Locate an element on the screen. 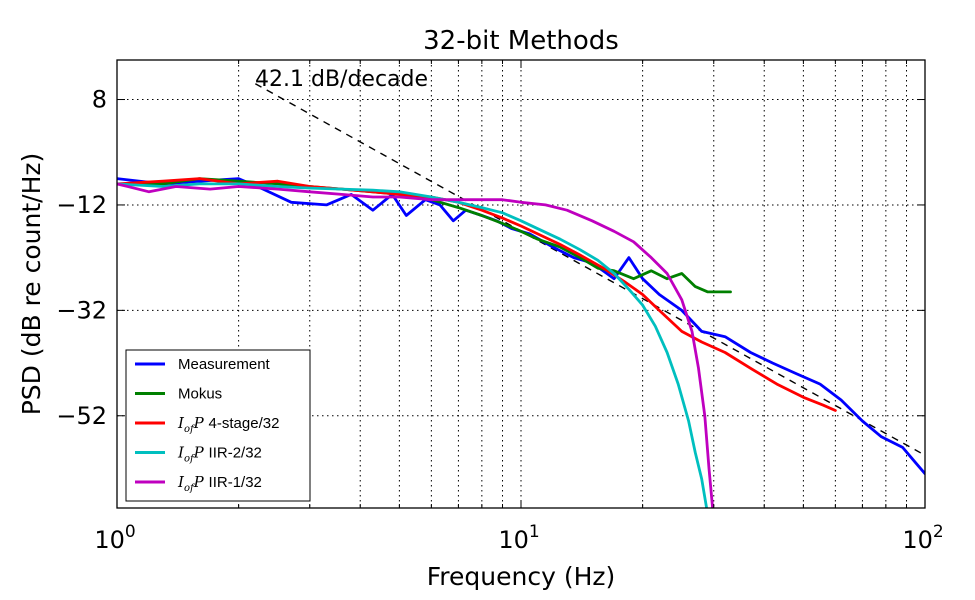  legend-series-name: 4-stage/32 is located at coordinates (244, 423).